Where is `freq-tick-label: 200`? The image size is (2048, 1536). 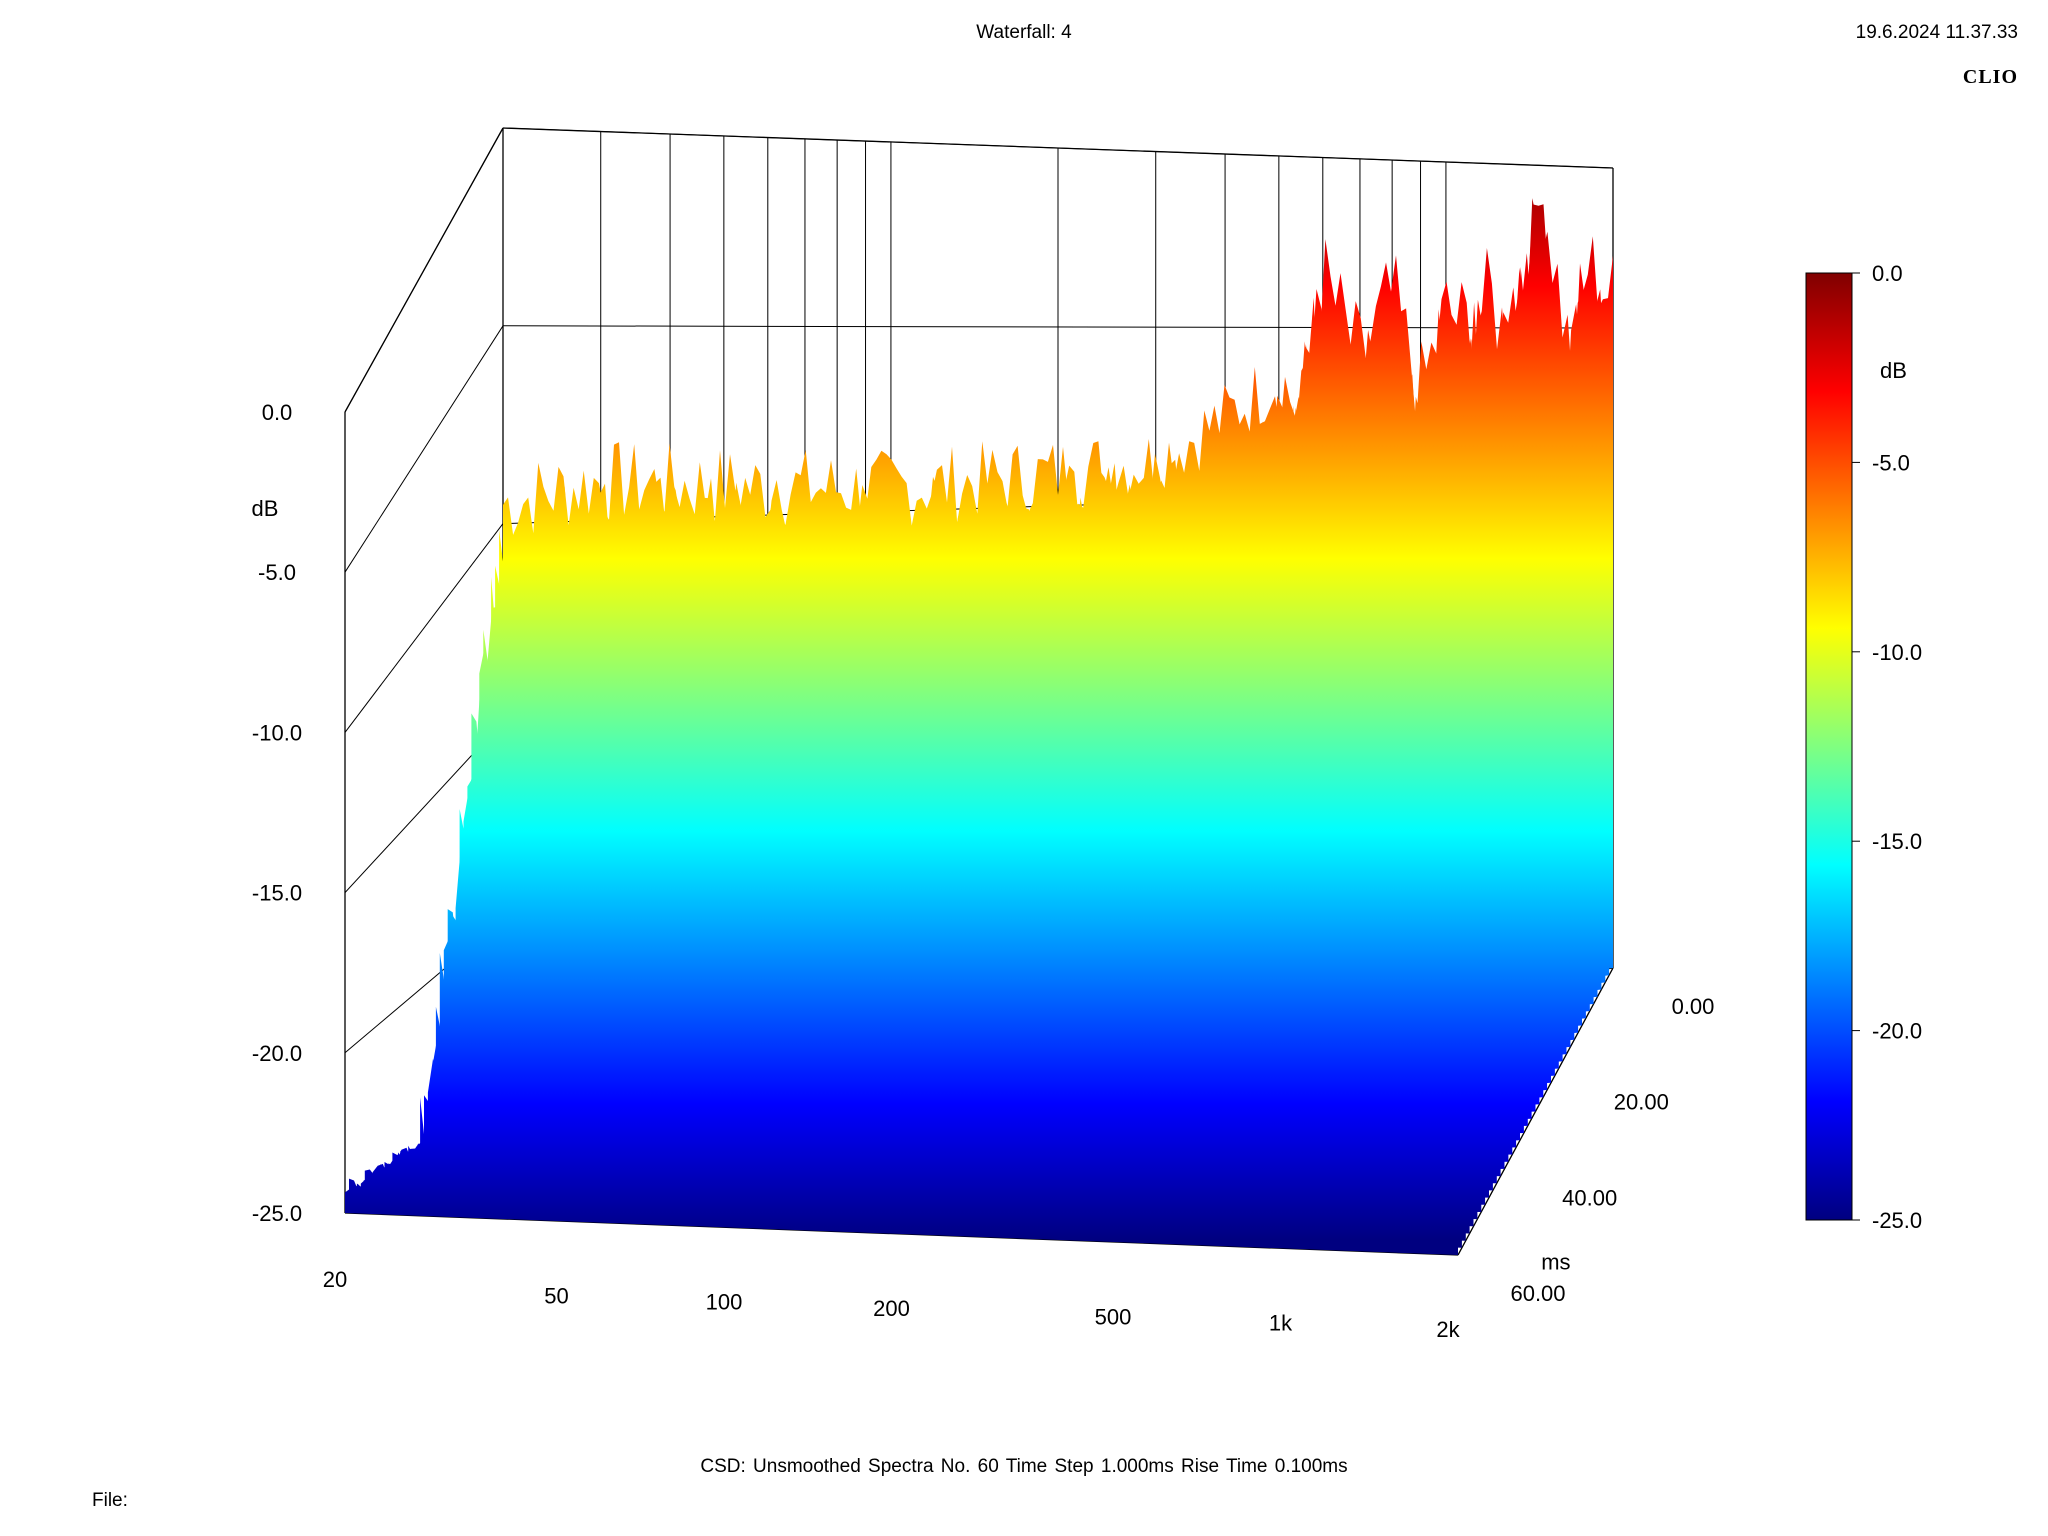 freq-tick-label: 200 is located at coordinates (891, 1308).